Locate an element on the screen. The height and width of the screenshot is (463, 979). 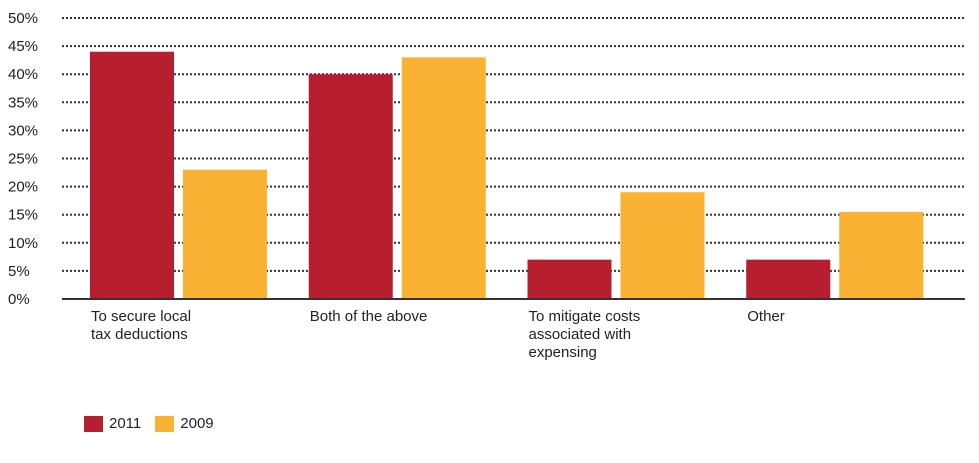
y-tick-label: 40% is located at coordinates (23, 74).